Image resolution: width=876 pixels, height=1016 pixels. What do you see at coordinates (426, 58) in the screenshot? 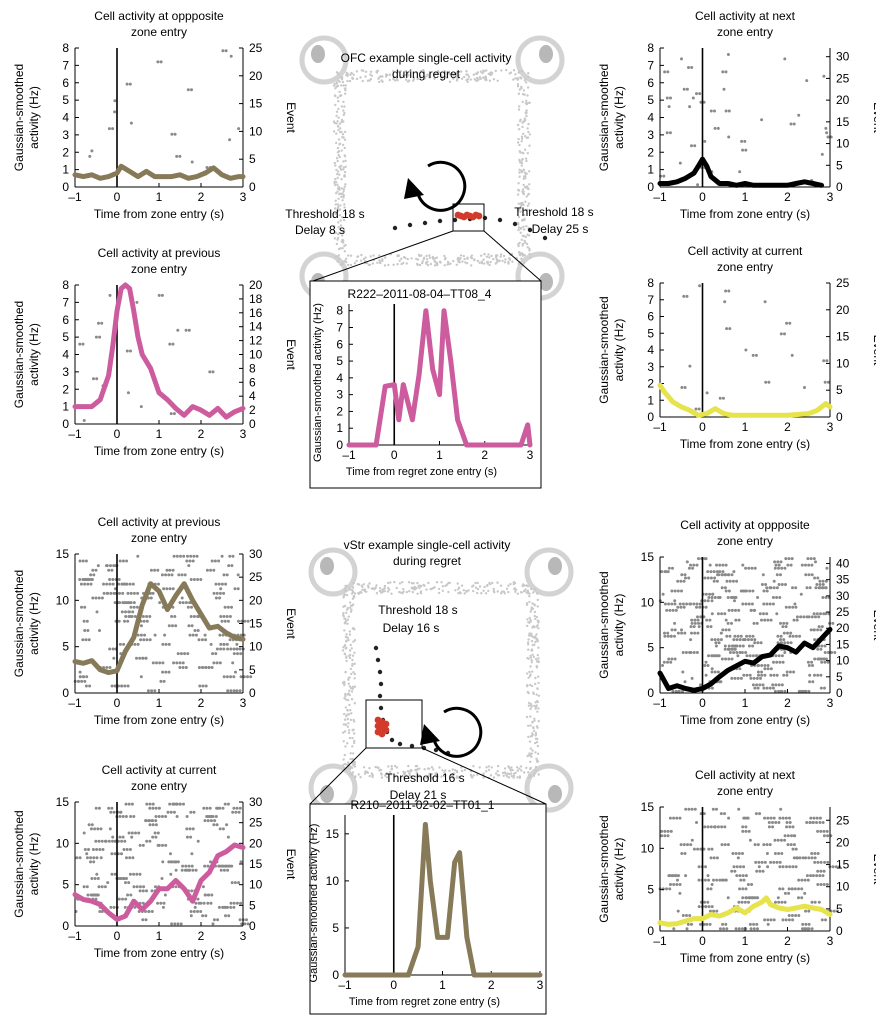
I see `map-title: OFC example single-cell activity` at bounding box center [426, 58].